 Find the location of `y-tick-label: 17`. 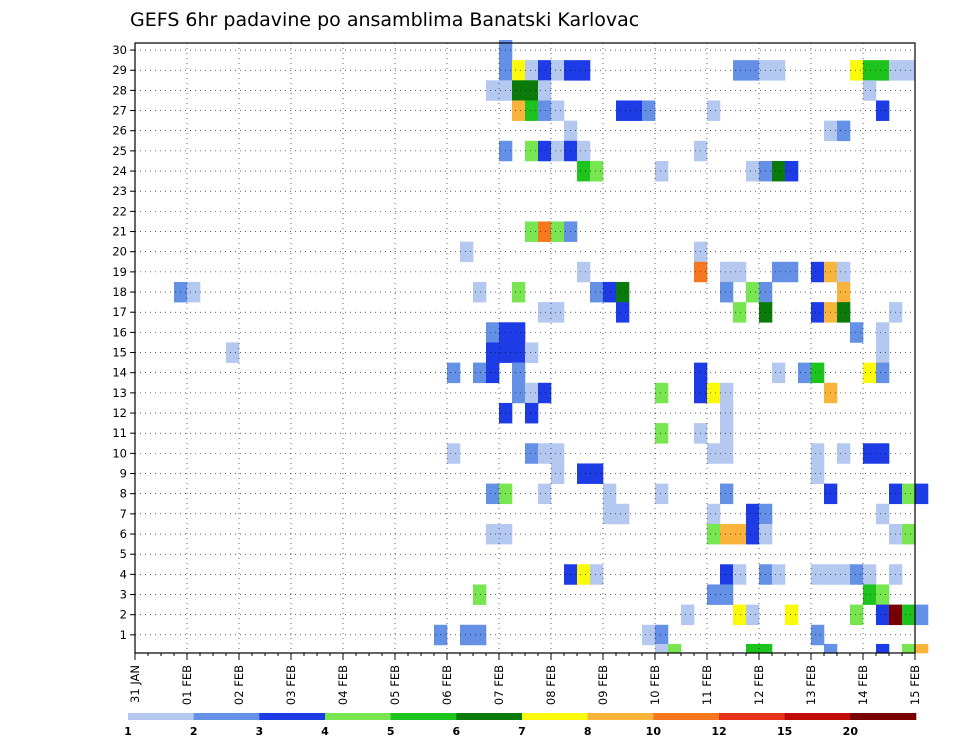

y-tick-label: 17 is located at coordinates (119, 312).